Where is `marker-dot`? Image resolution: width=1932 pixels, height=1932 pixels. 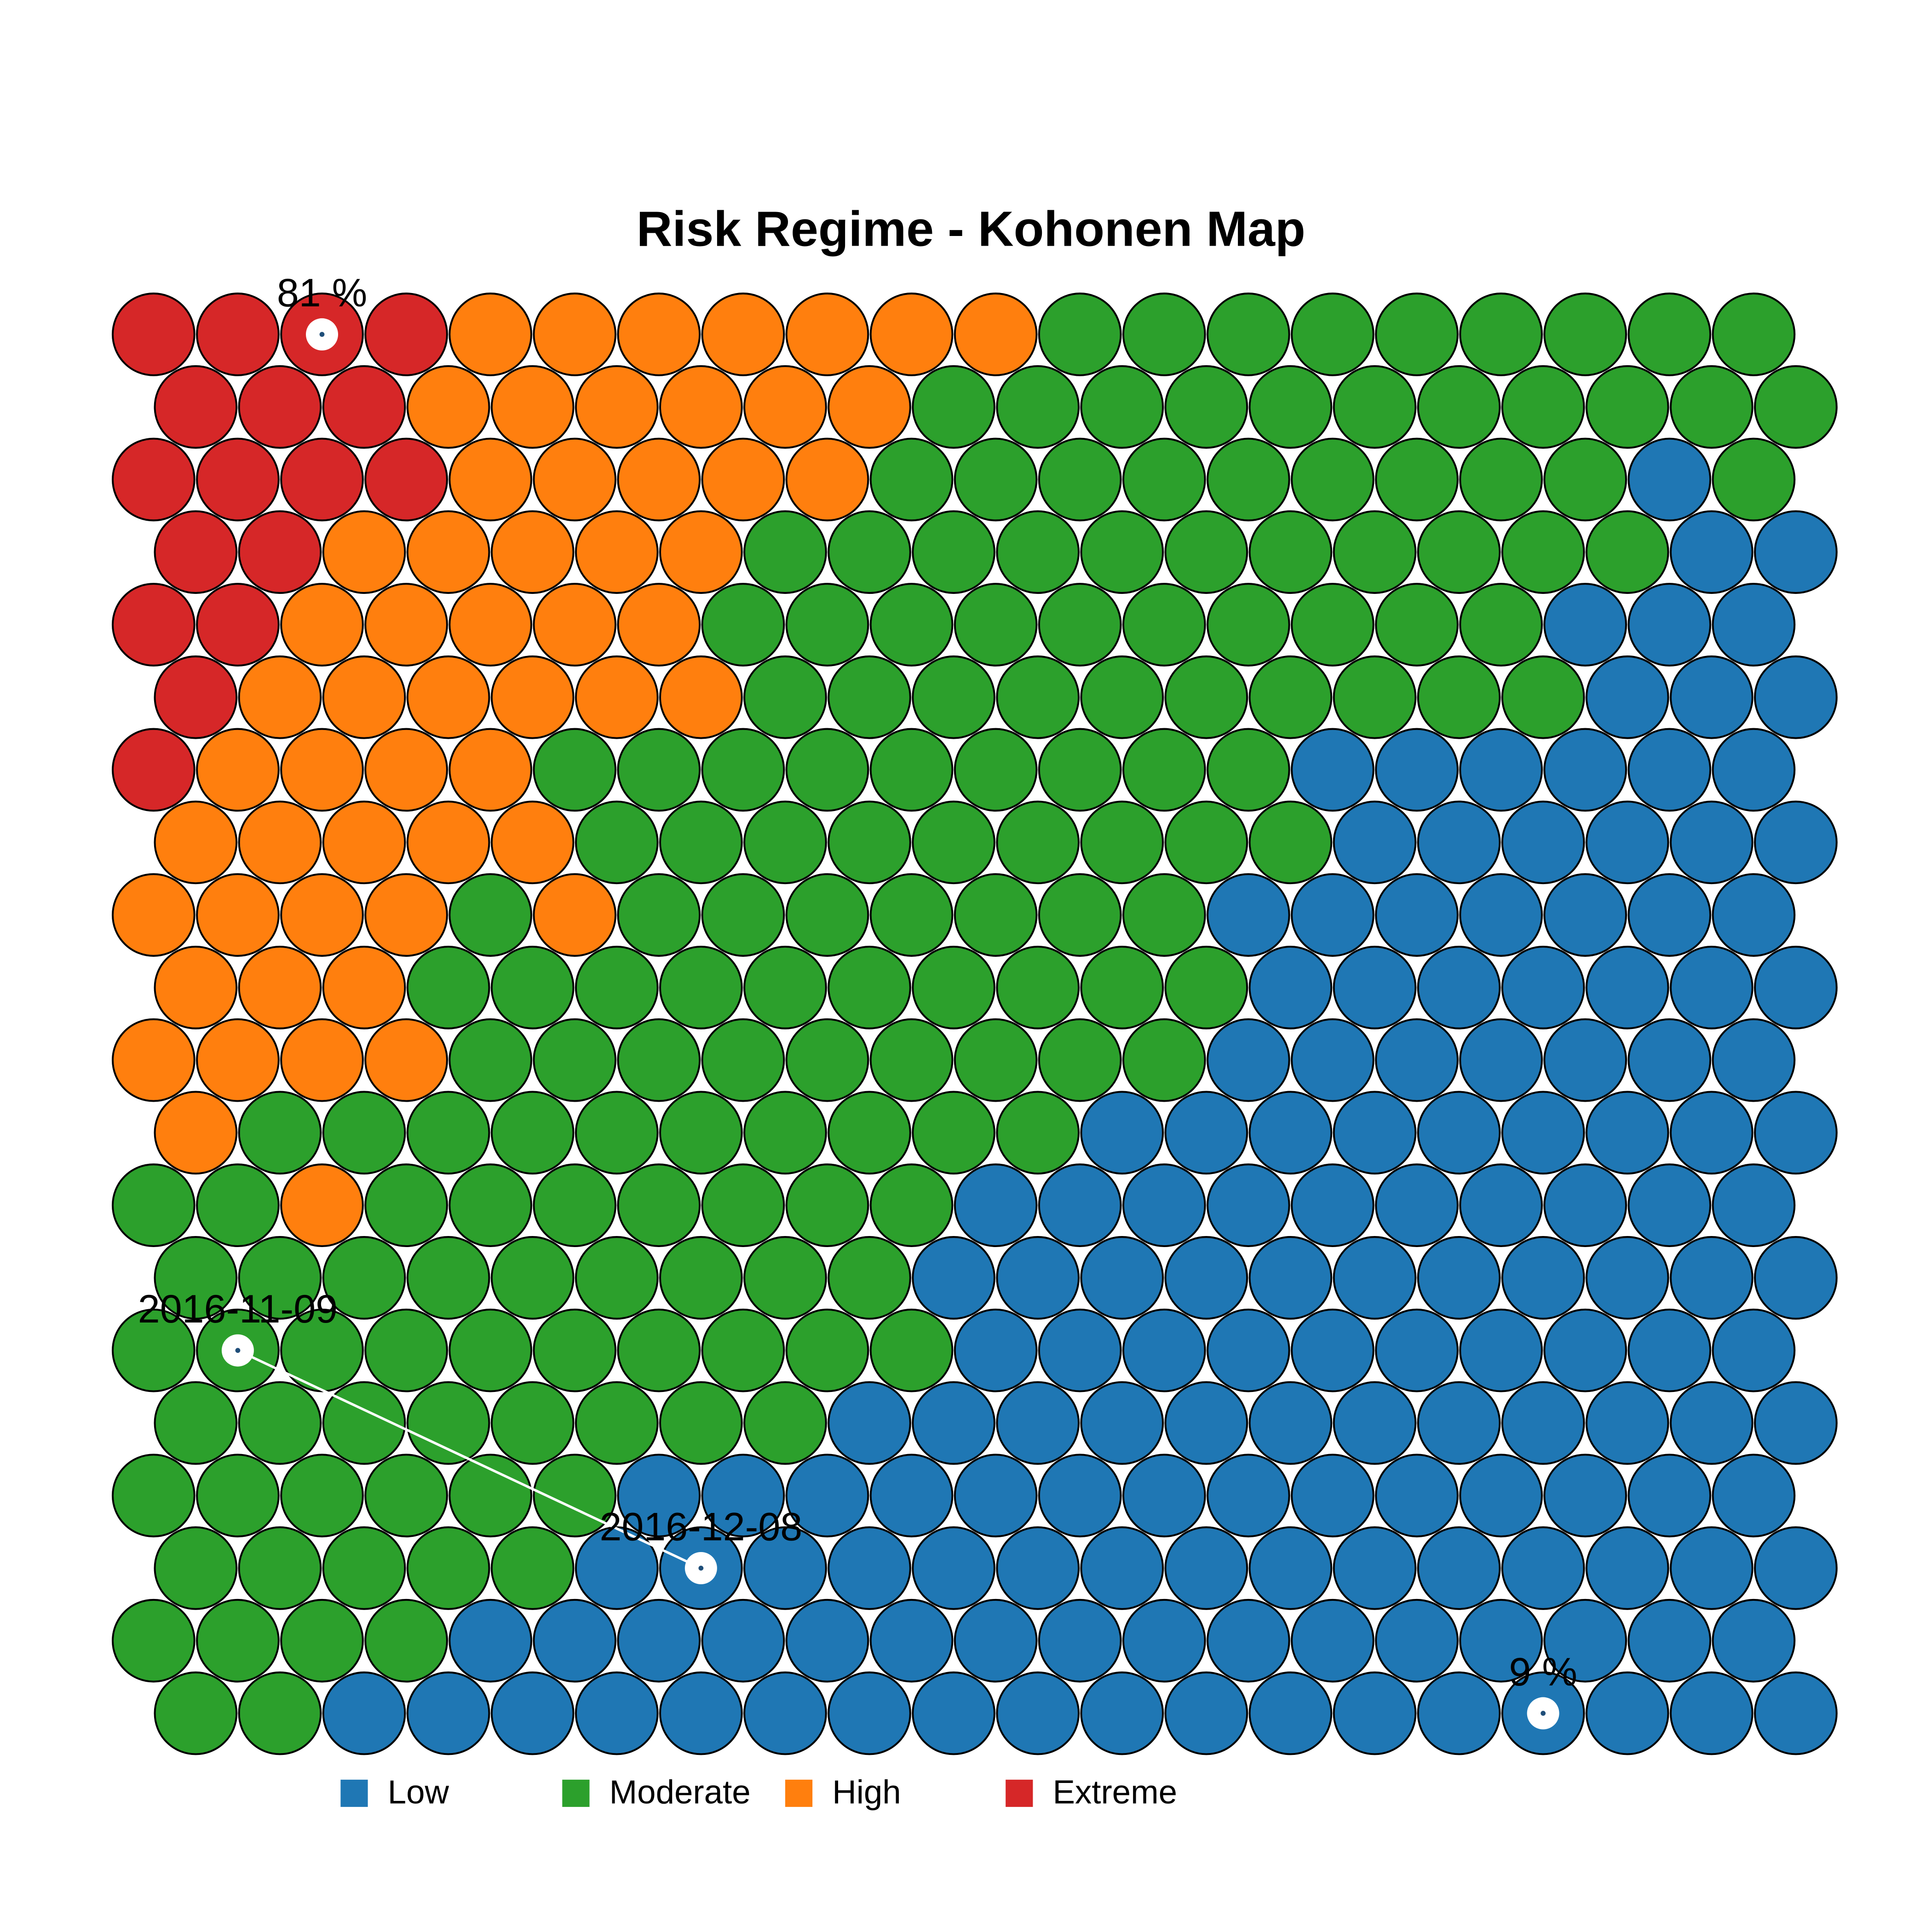 marker-dot is located at coordinates (322, 334).